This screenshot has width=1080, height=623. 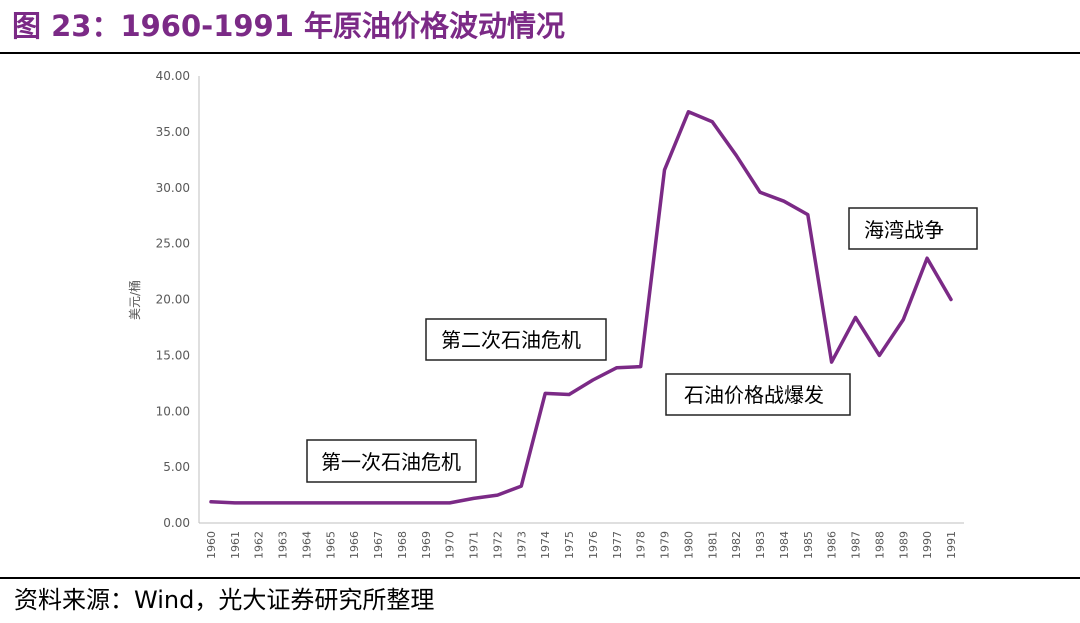 I want to click on x-tick-label: 1971, so click(x=474, y=545).